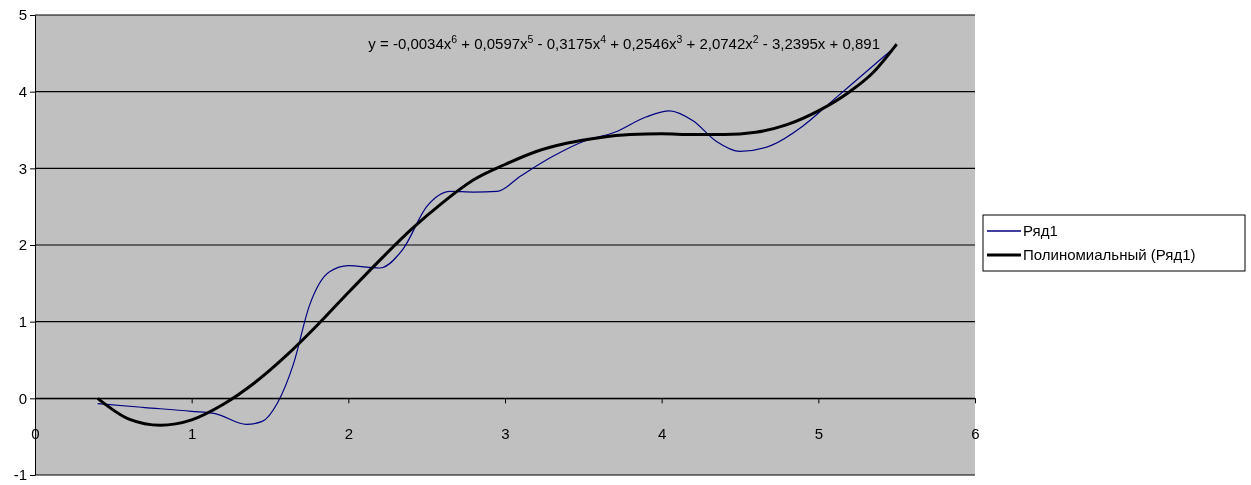  What do you see at coordinates (22, 168) in the screenshot?
I see `y-tick-label: 3` at bounding box center [22, 168].